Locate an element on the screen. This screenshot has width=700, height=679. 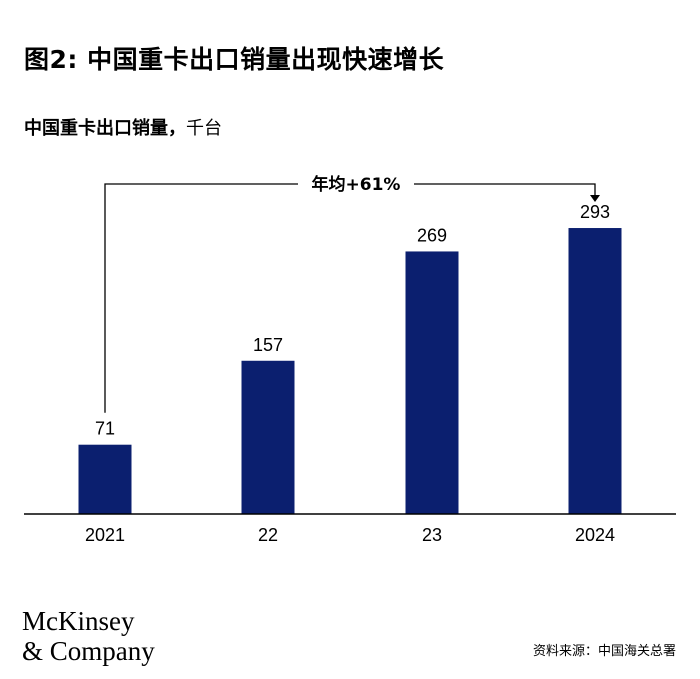
bar-2024 is located at coordinates (595, 371).